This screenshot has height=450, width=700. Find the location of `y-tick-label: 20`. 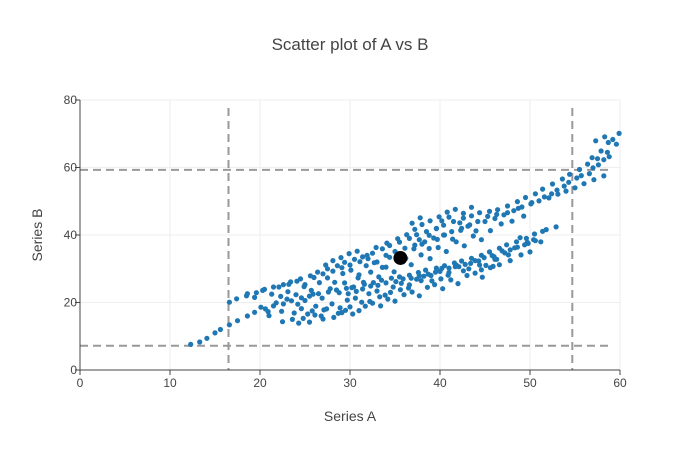

y-tick-label: 20 is located at coordinates (71, 303).